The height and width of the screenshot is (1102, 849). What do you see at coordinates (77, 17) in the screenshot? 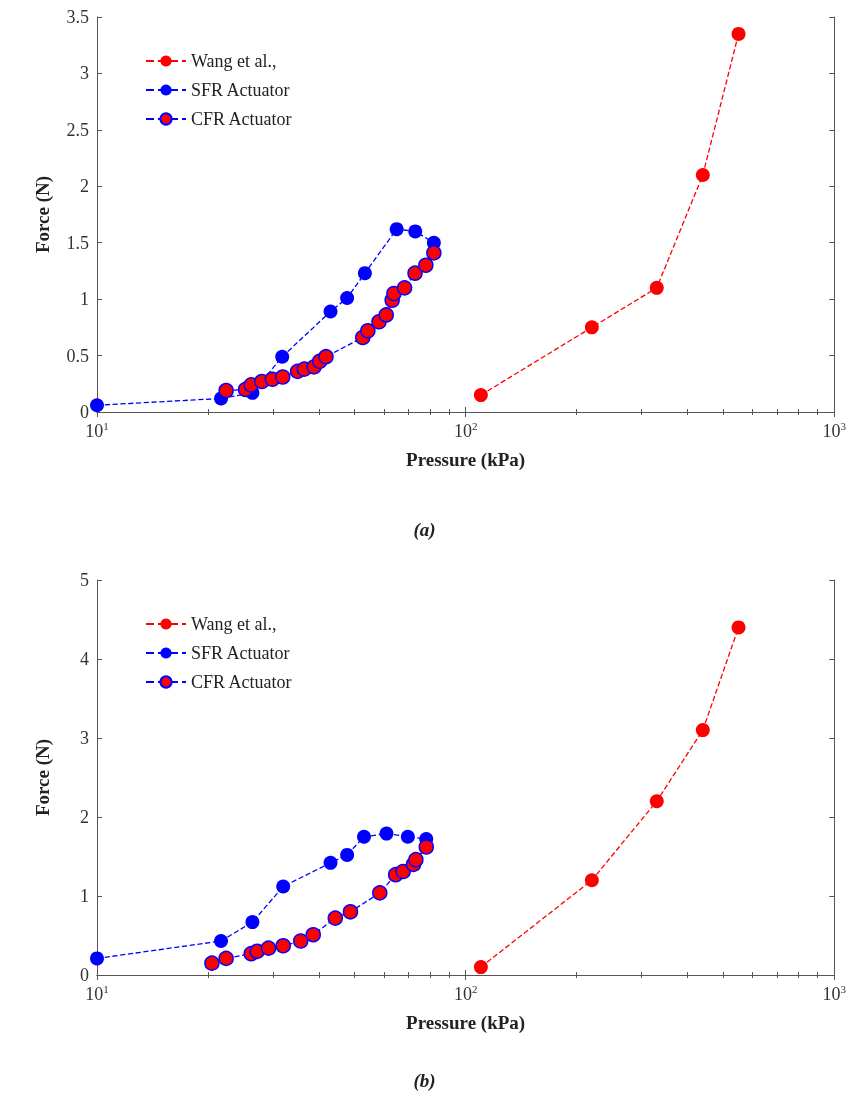
I see `y-tick-label: 3.5` at bounding box center [77, 17].